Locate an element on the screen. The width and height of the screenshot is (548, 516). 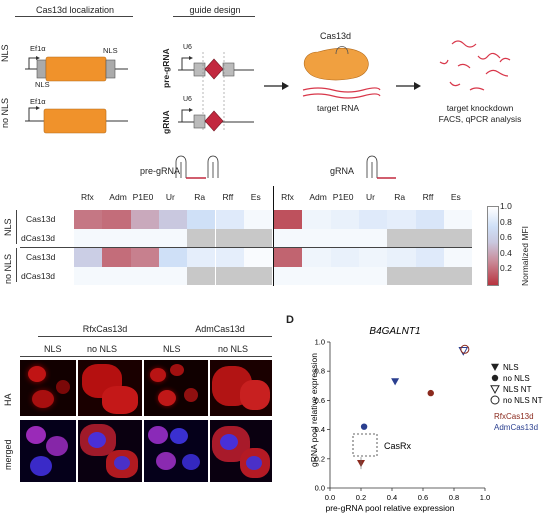
group-bracket is located at coordinates (9, 227).